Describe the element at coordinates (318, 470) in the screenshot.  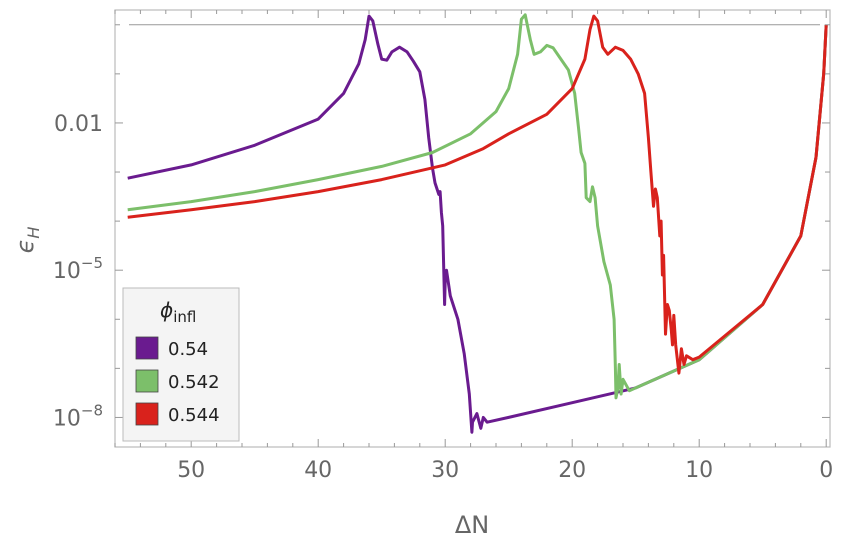
I see `x-tick-label: 40` at that location.